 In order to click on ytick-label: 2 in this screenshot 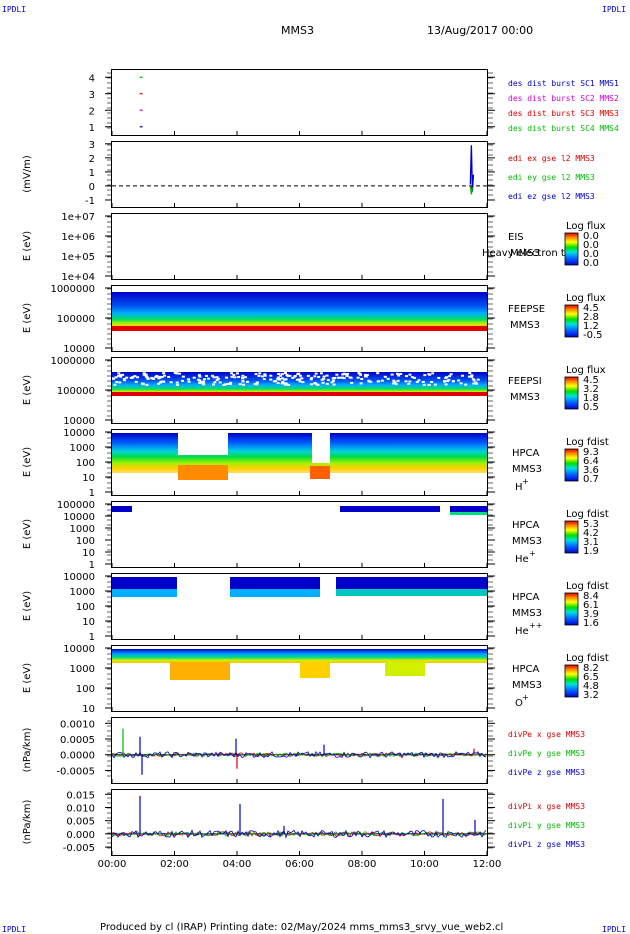, I will do `click(92, 111)`.